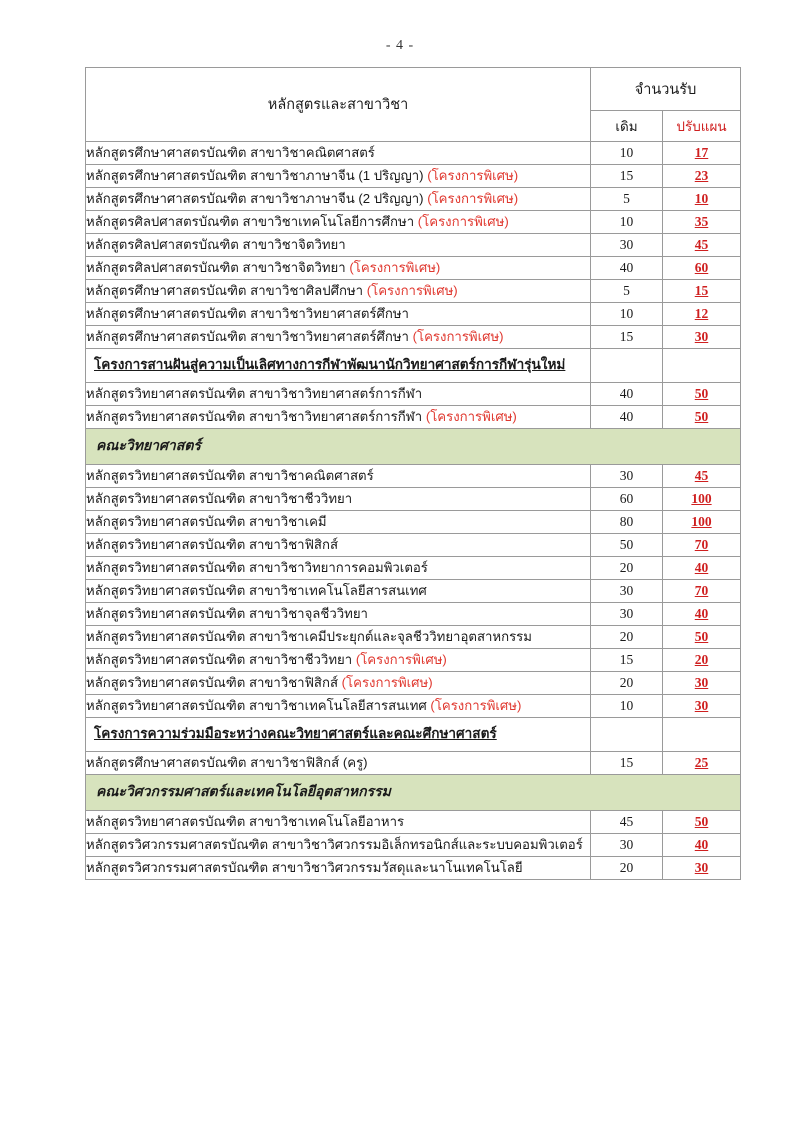  I want to click on new-quota-cell: 30, so click(701, 706).